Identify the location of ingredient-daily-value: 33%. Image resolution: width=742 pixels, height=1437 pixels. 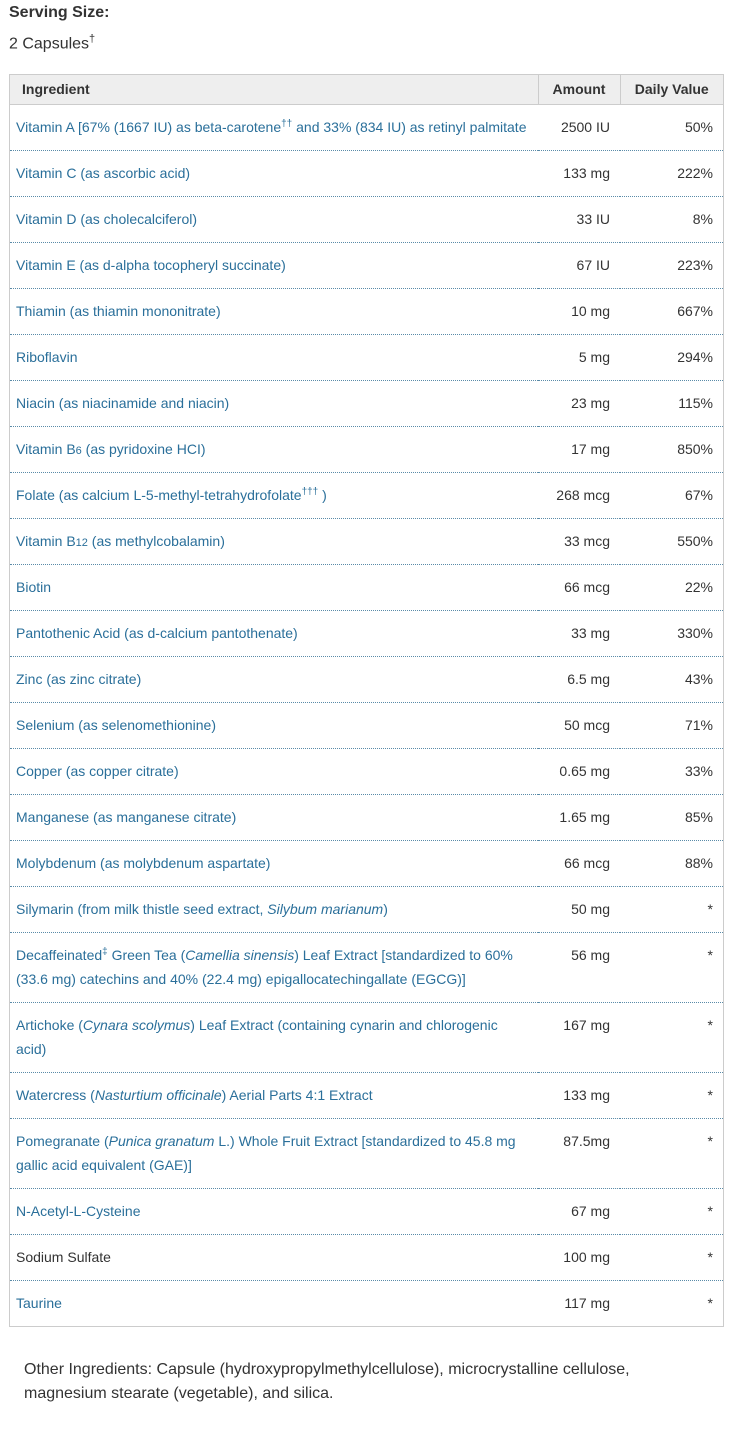
(671, 771).